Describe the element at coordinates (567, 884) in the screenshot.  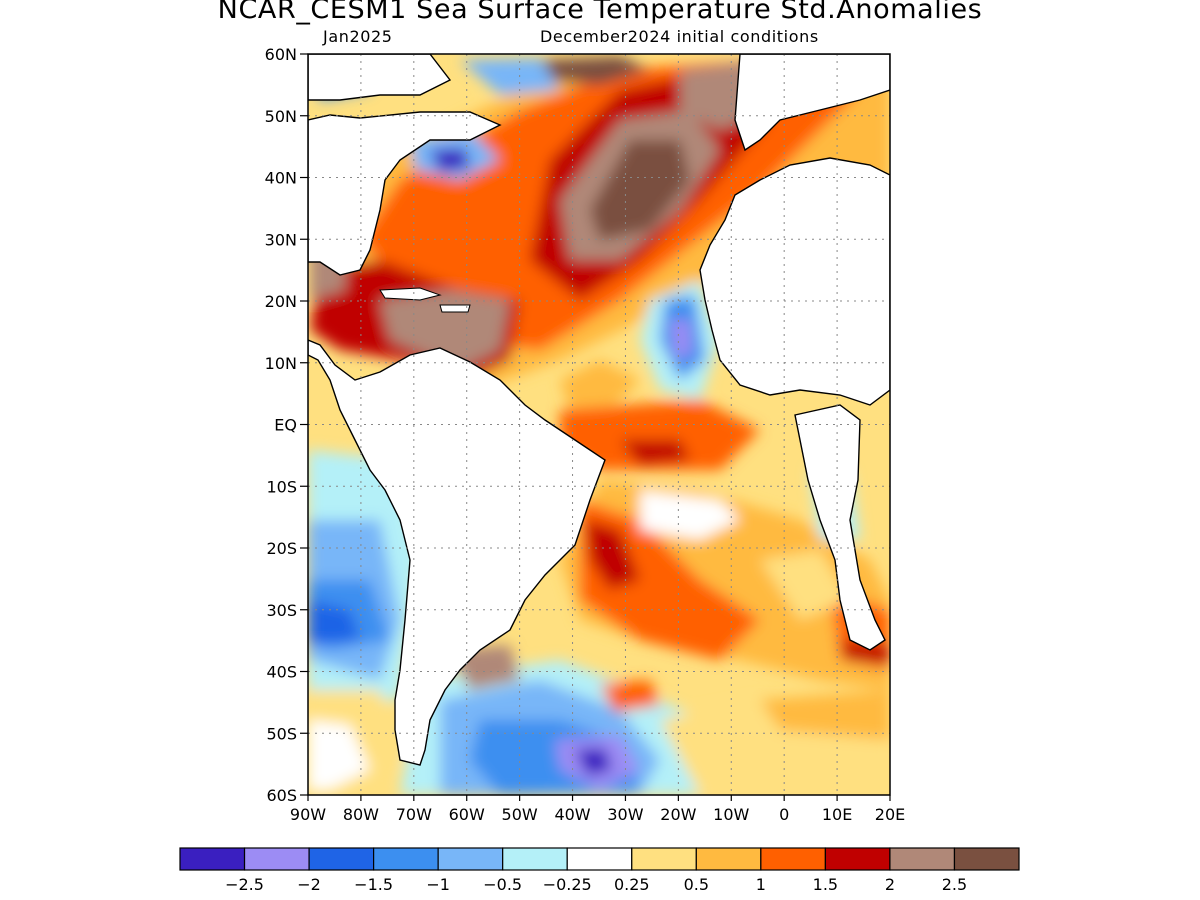
I see `colorbar-tick-label: −0.25` at that location.